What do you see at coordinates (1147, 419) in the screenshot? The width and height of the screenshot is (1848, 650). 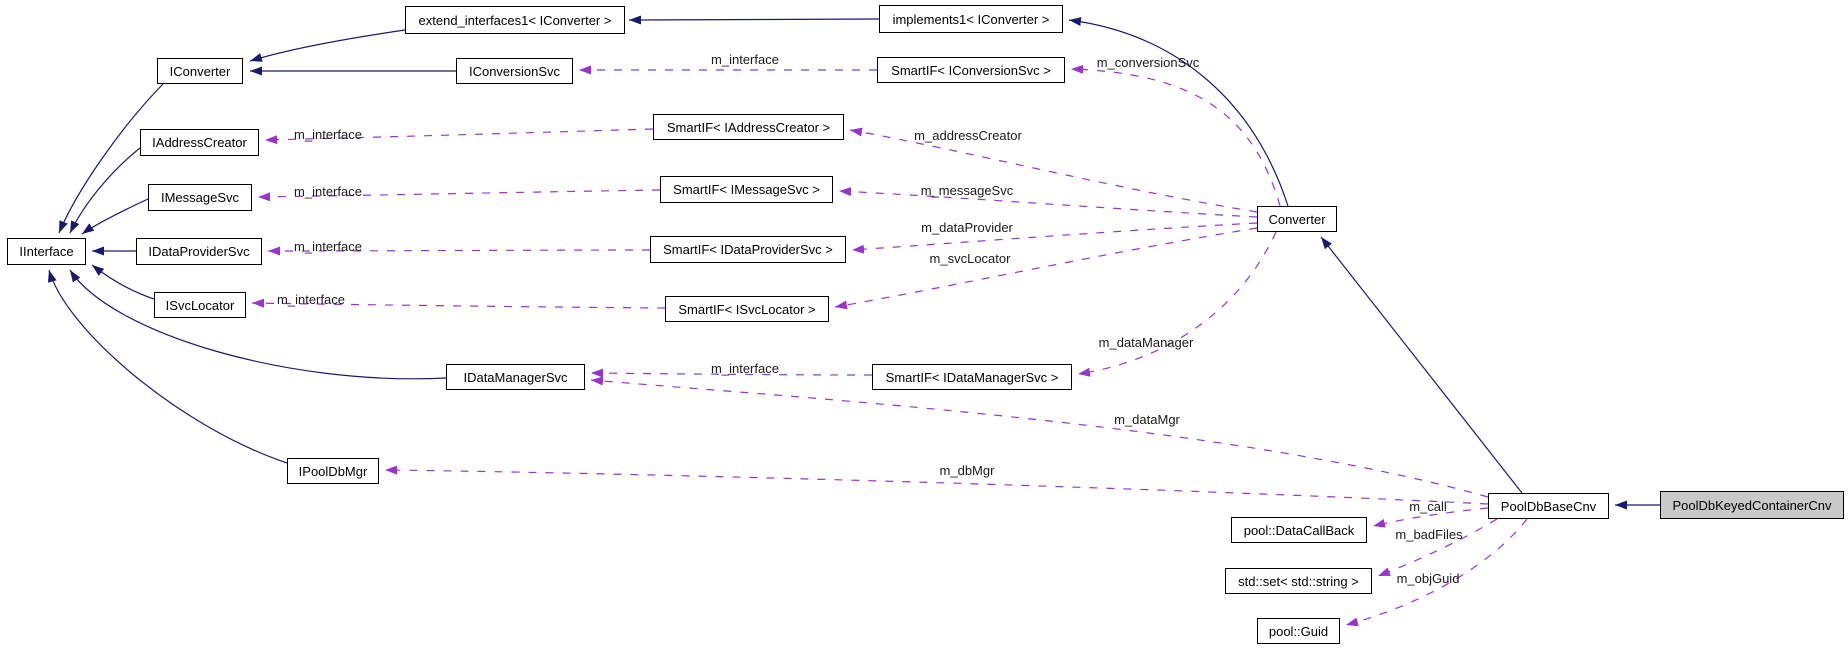 I see `label-m-datamgr: m_dataMgr` at bounding box center [1147, 419].